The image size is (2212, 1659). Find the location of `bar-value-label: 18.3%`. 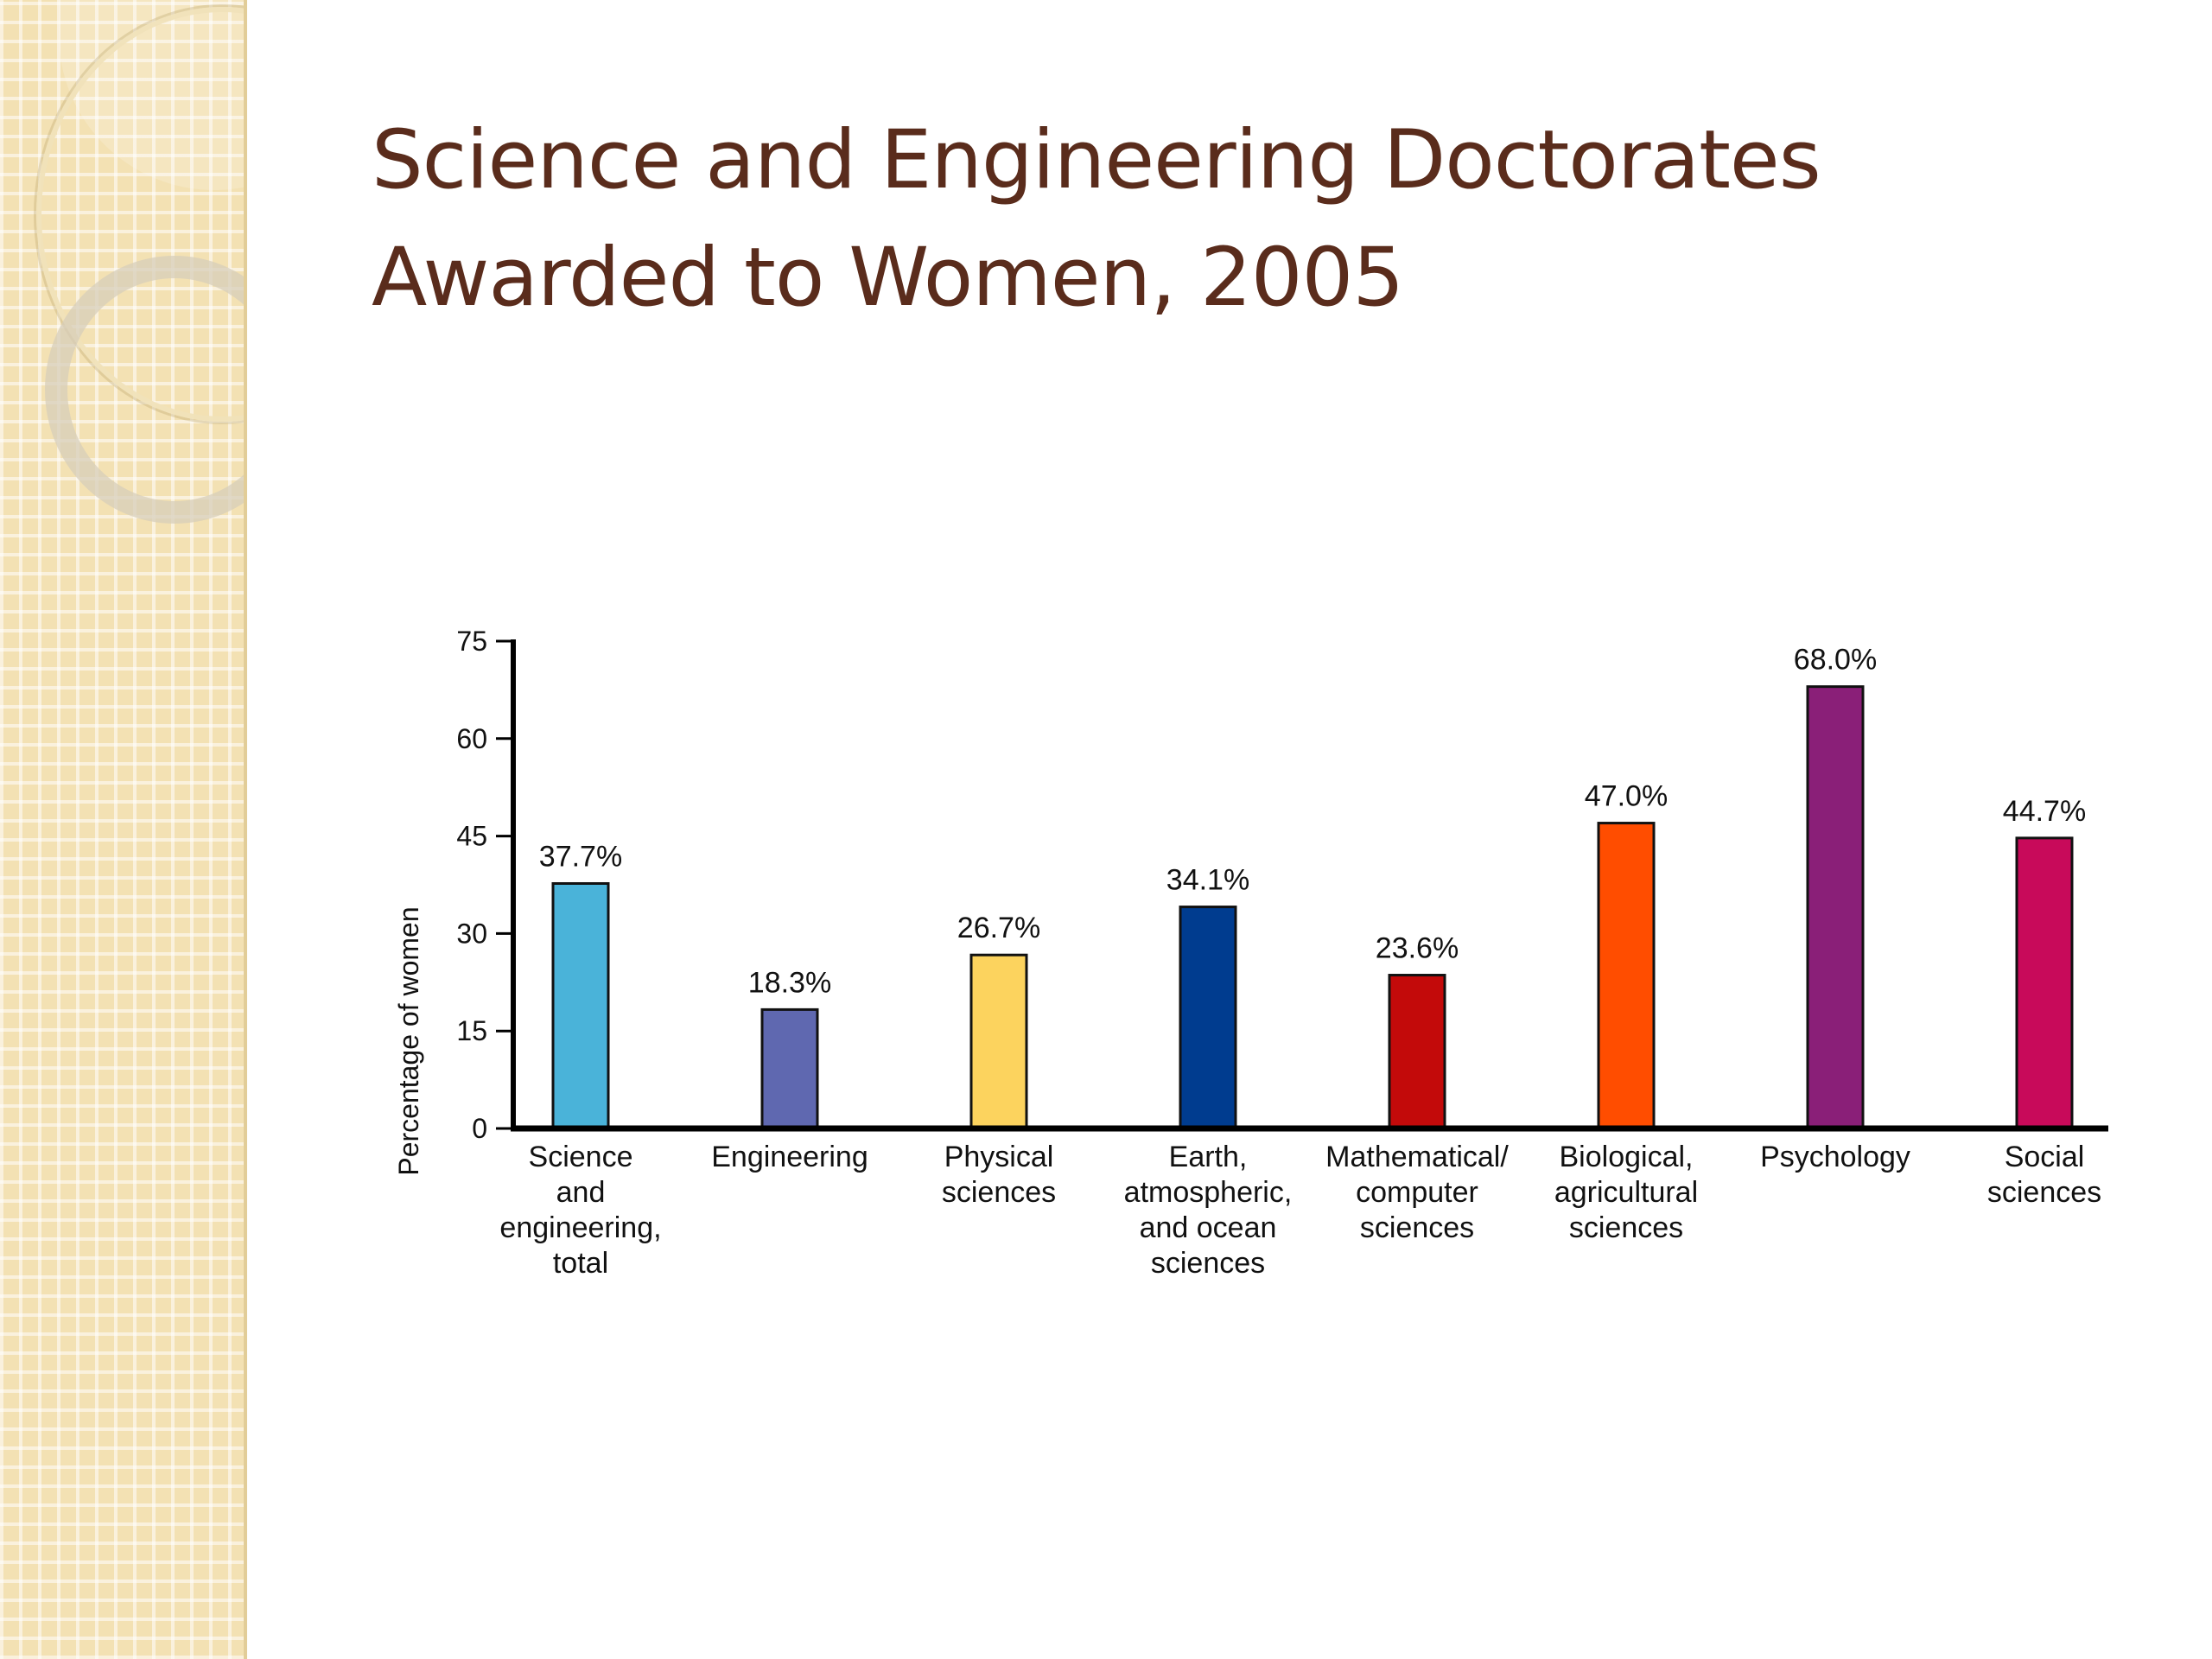

bar-value-label: 18.3% is located at coordinates (789, 982).